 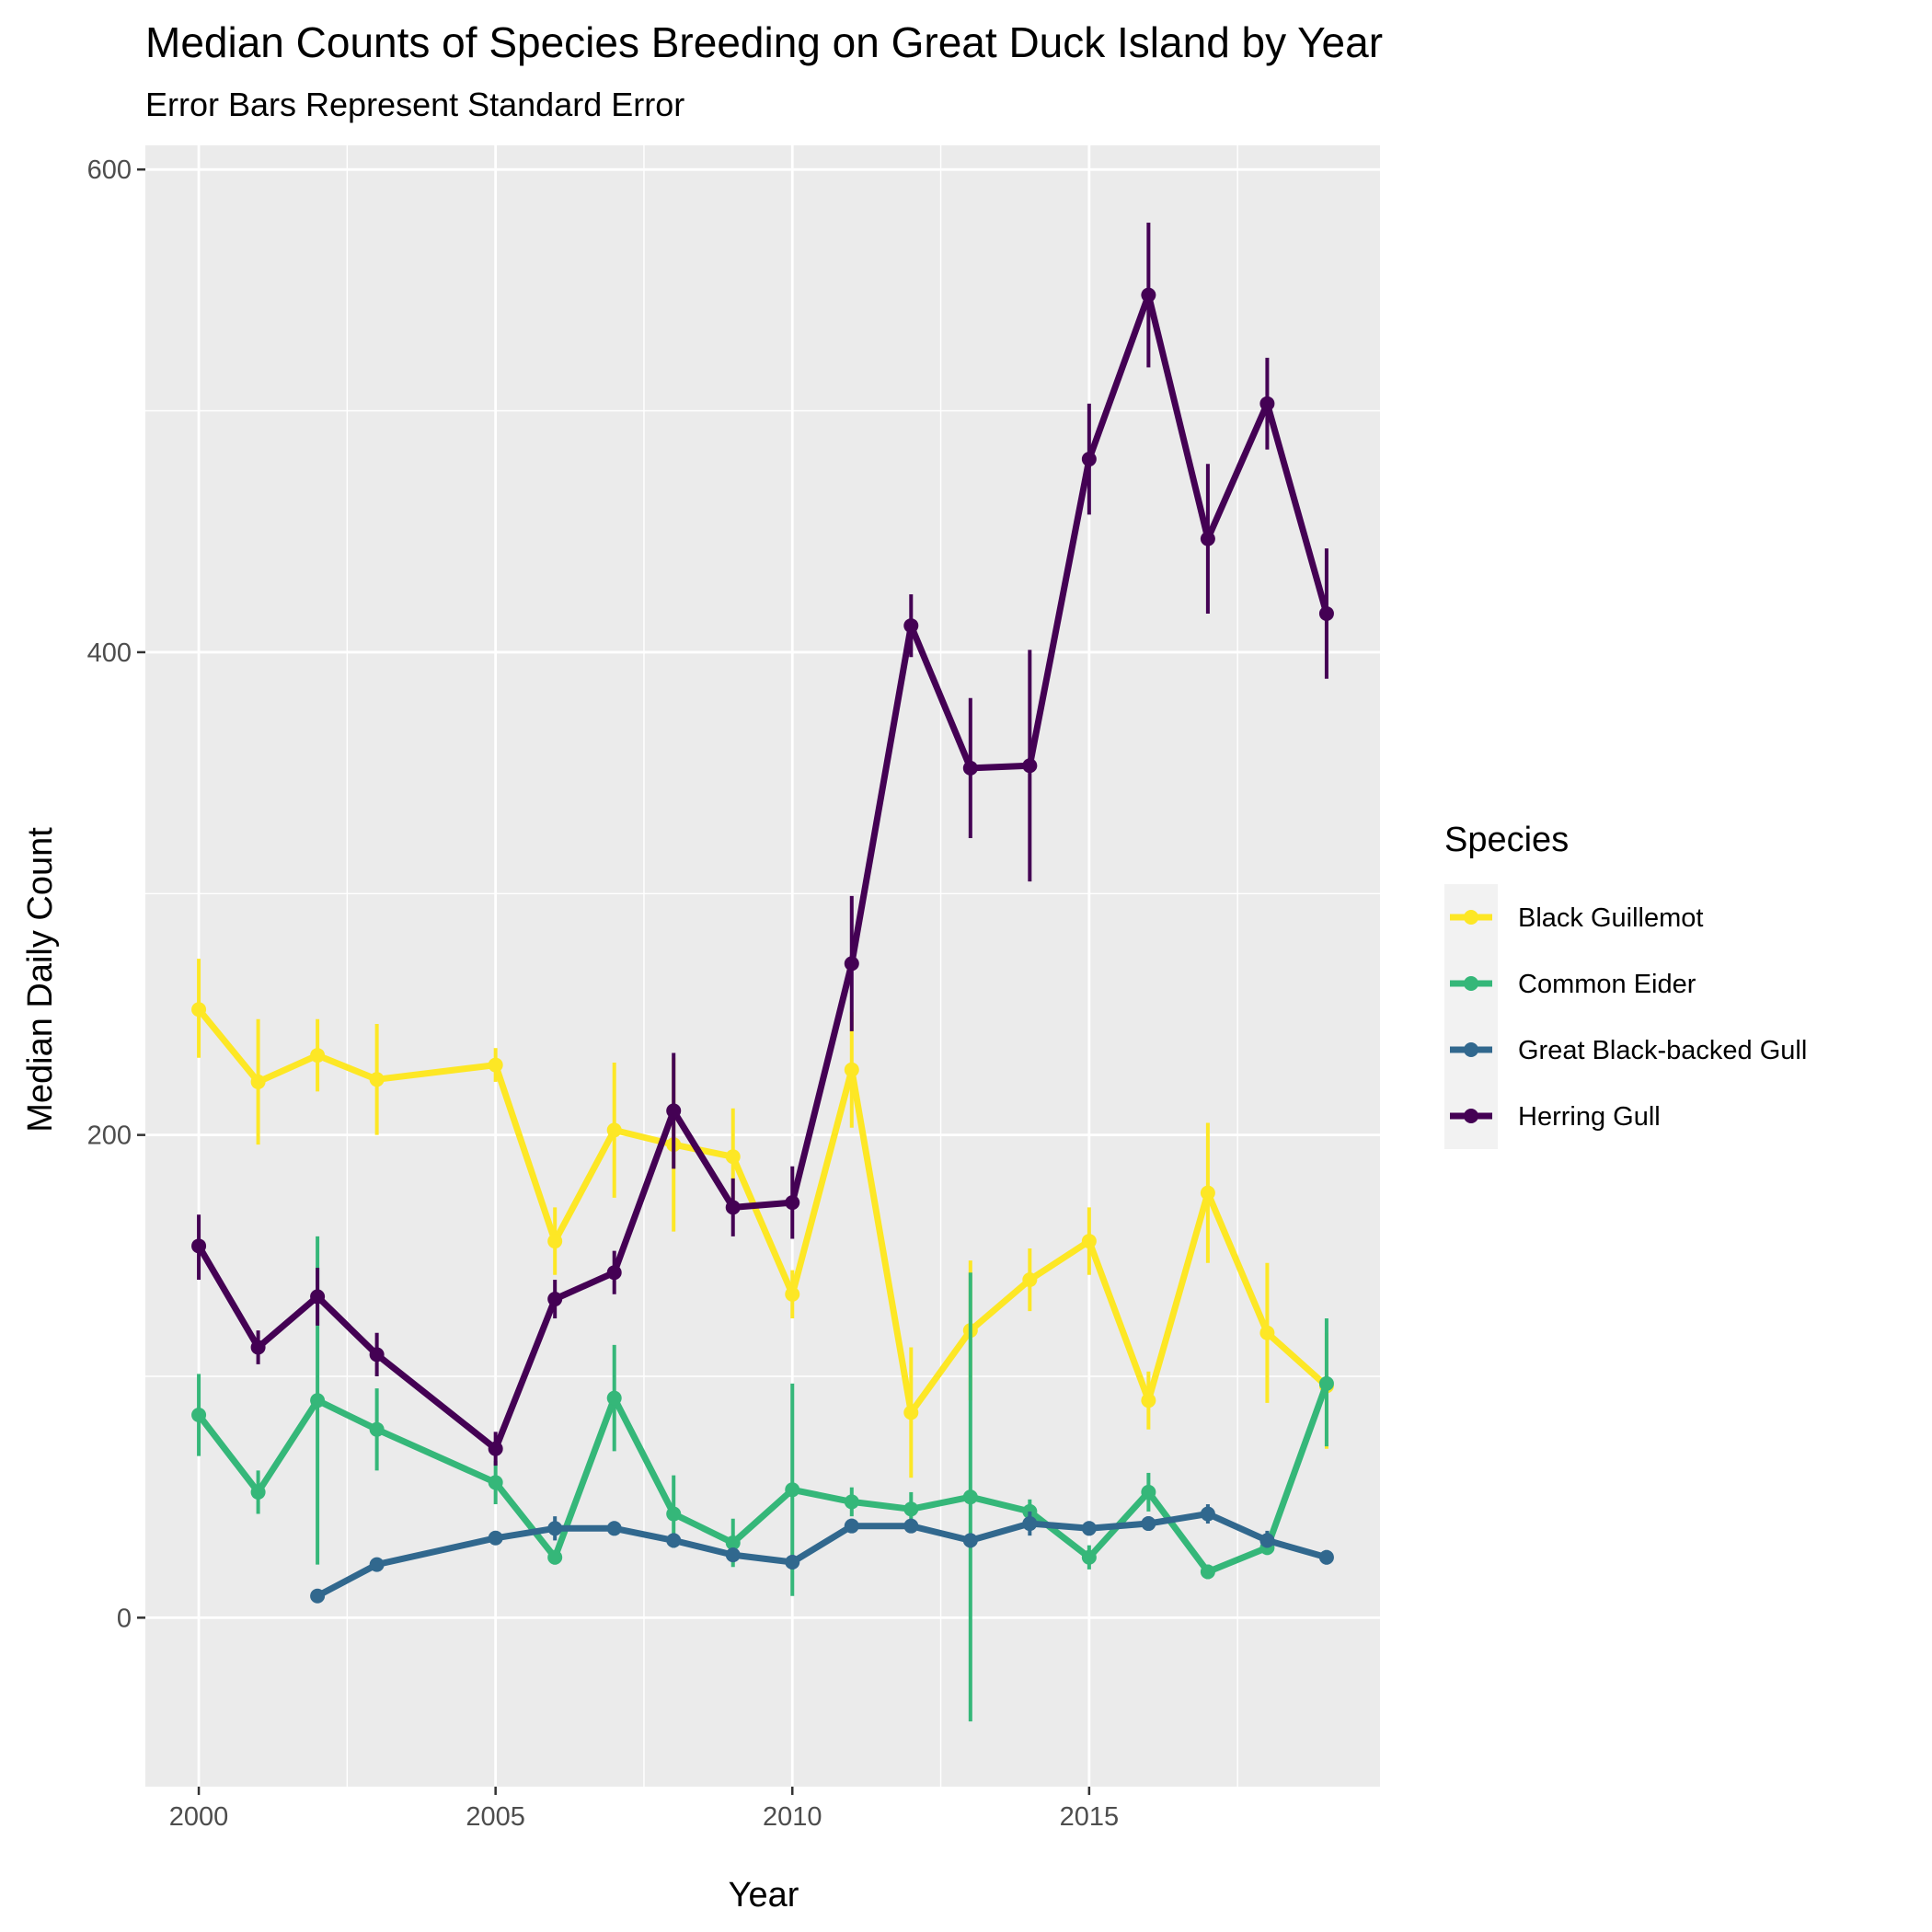 I want to click on x-tick-label: 2000, so click(x=199, y=1817).